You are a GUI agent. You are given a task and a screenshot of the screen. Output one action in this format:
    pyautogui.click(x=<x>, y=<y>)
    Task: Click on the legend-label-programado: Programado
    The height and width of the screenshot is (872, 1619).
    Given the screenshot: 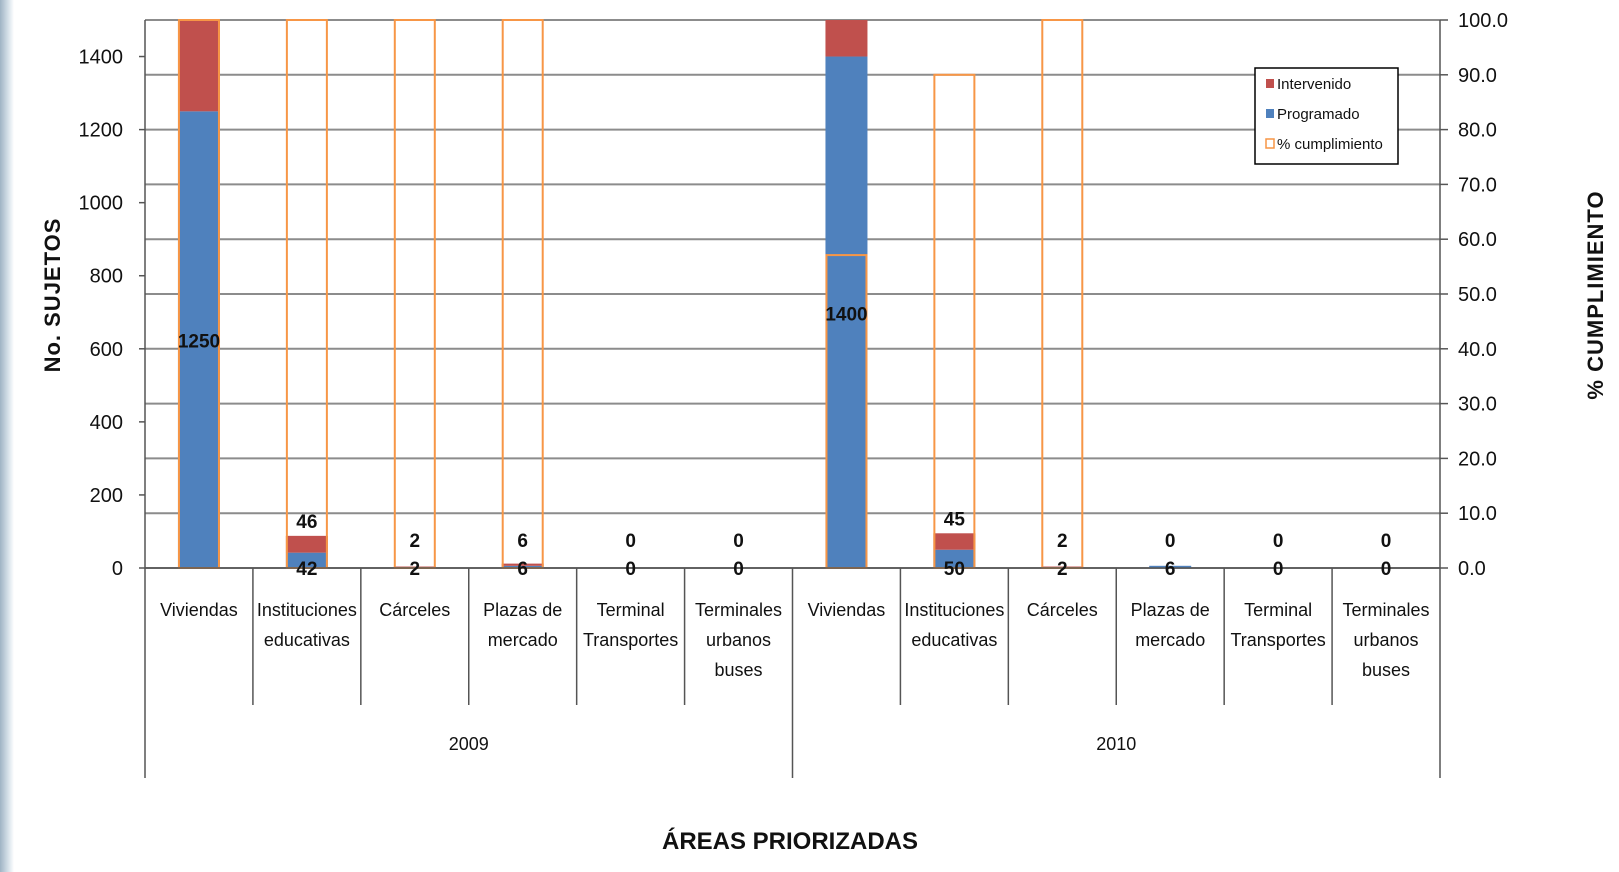 What is the action you would take?
    pyautogui.click(x=1318, y=114)
    